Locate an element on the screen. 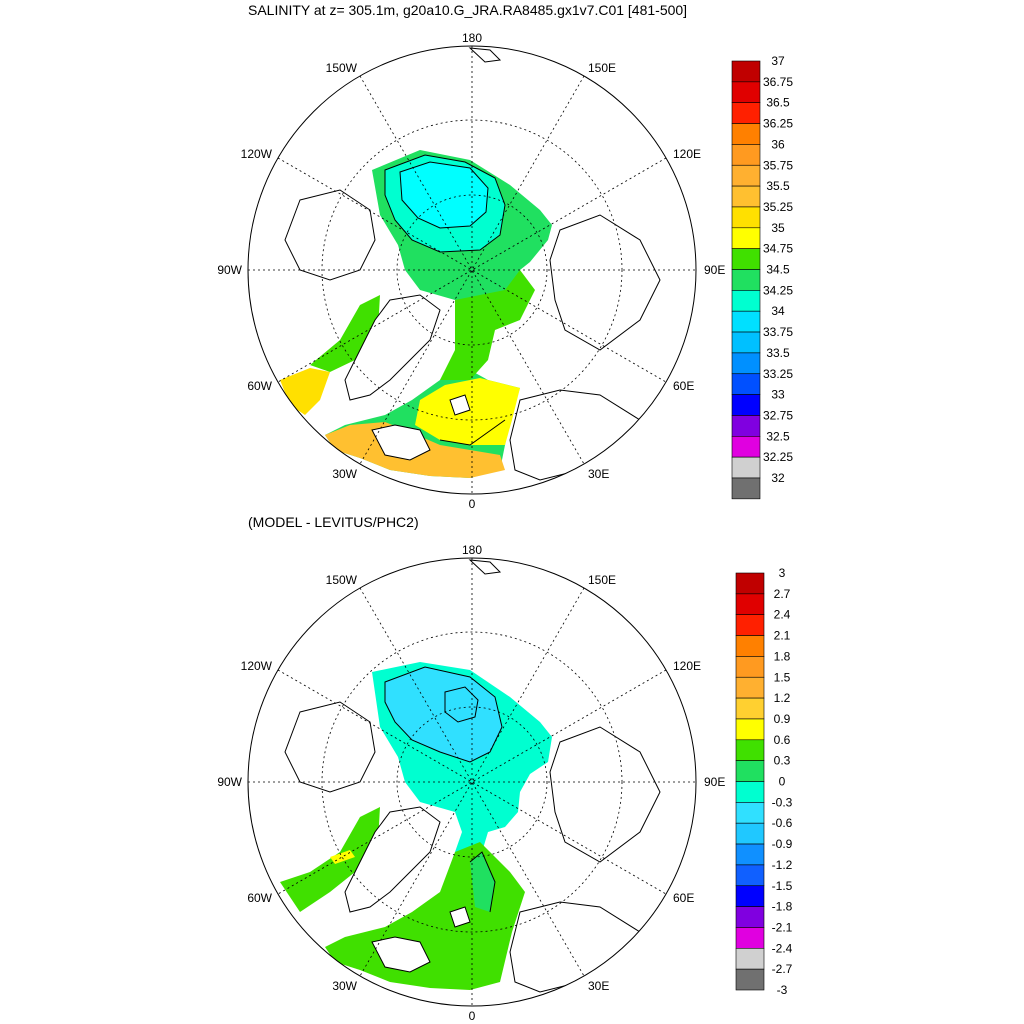  colorbar-label: 1.2 is located at coordinates (782, 698).